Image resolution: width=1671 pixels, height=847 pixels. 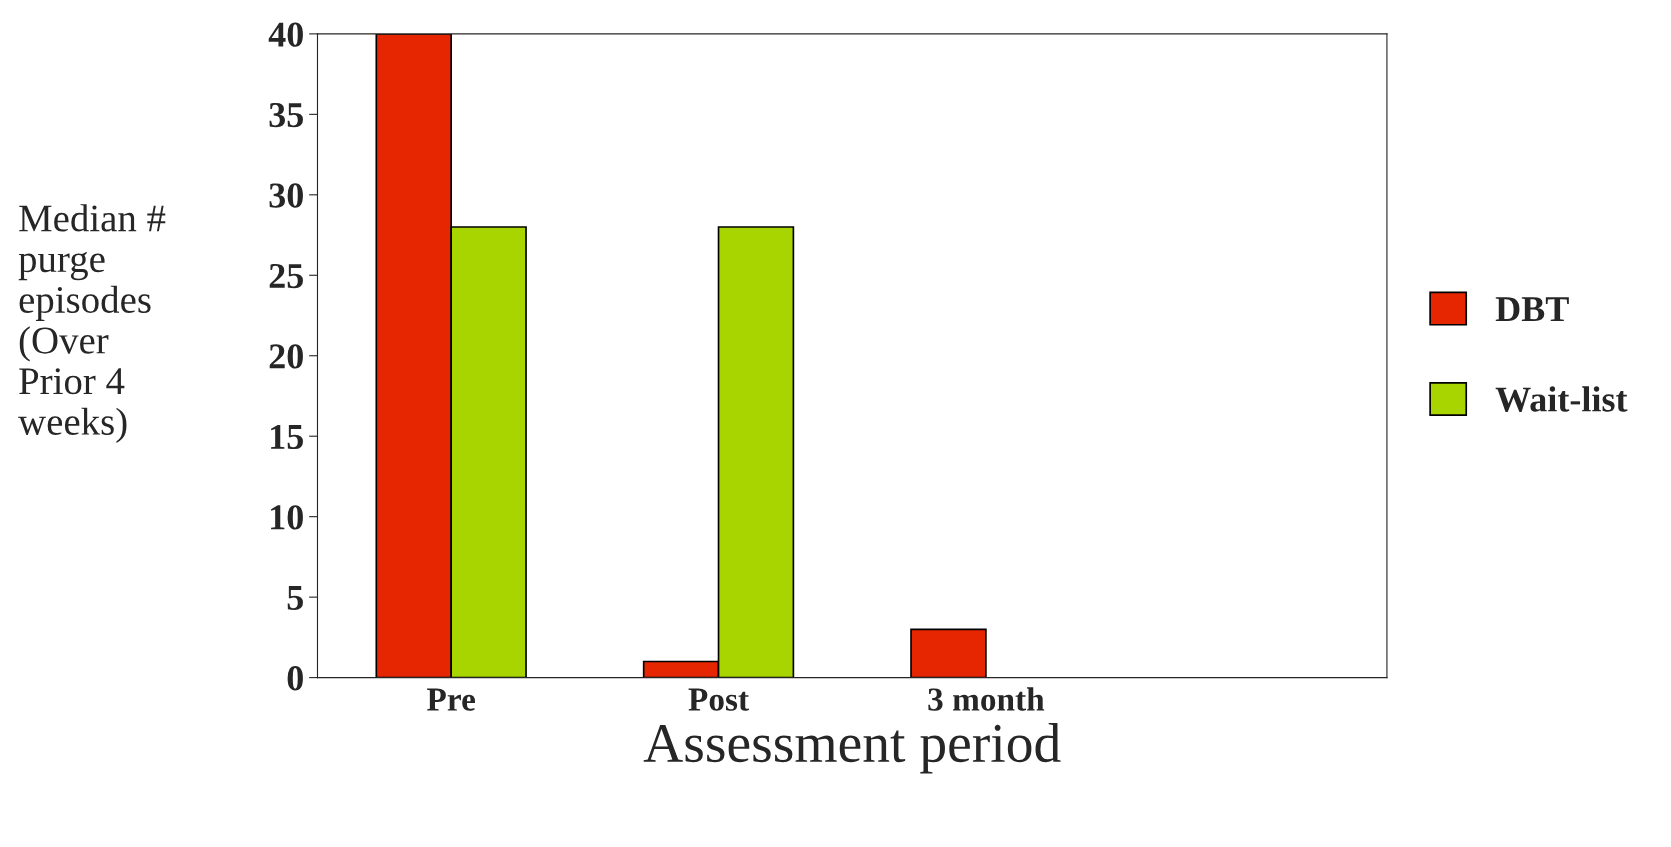 What do you see at coordinates (286, 115) in the screenshot?
I see `y-tick-label: 35` at bounding box center [286, 115].